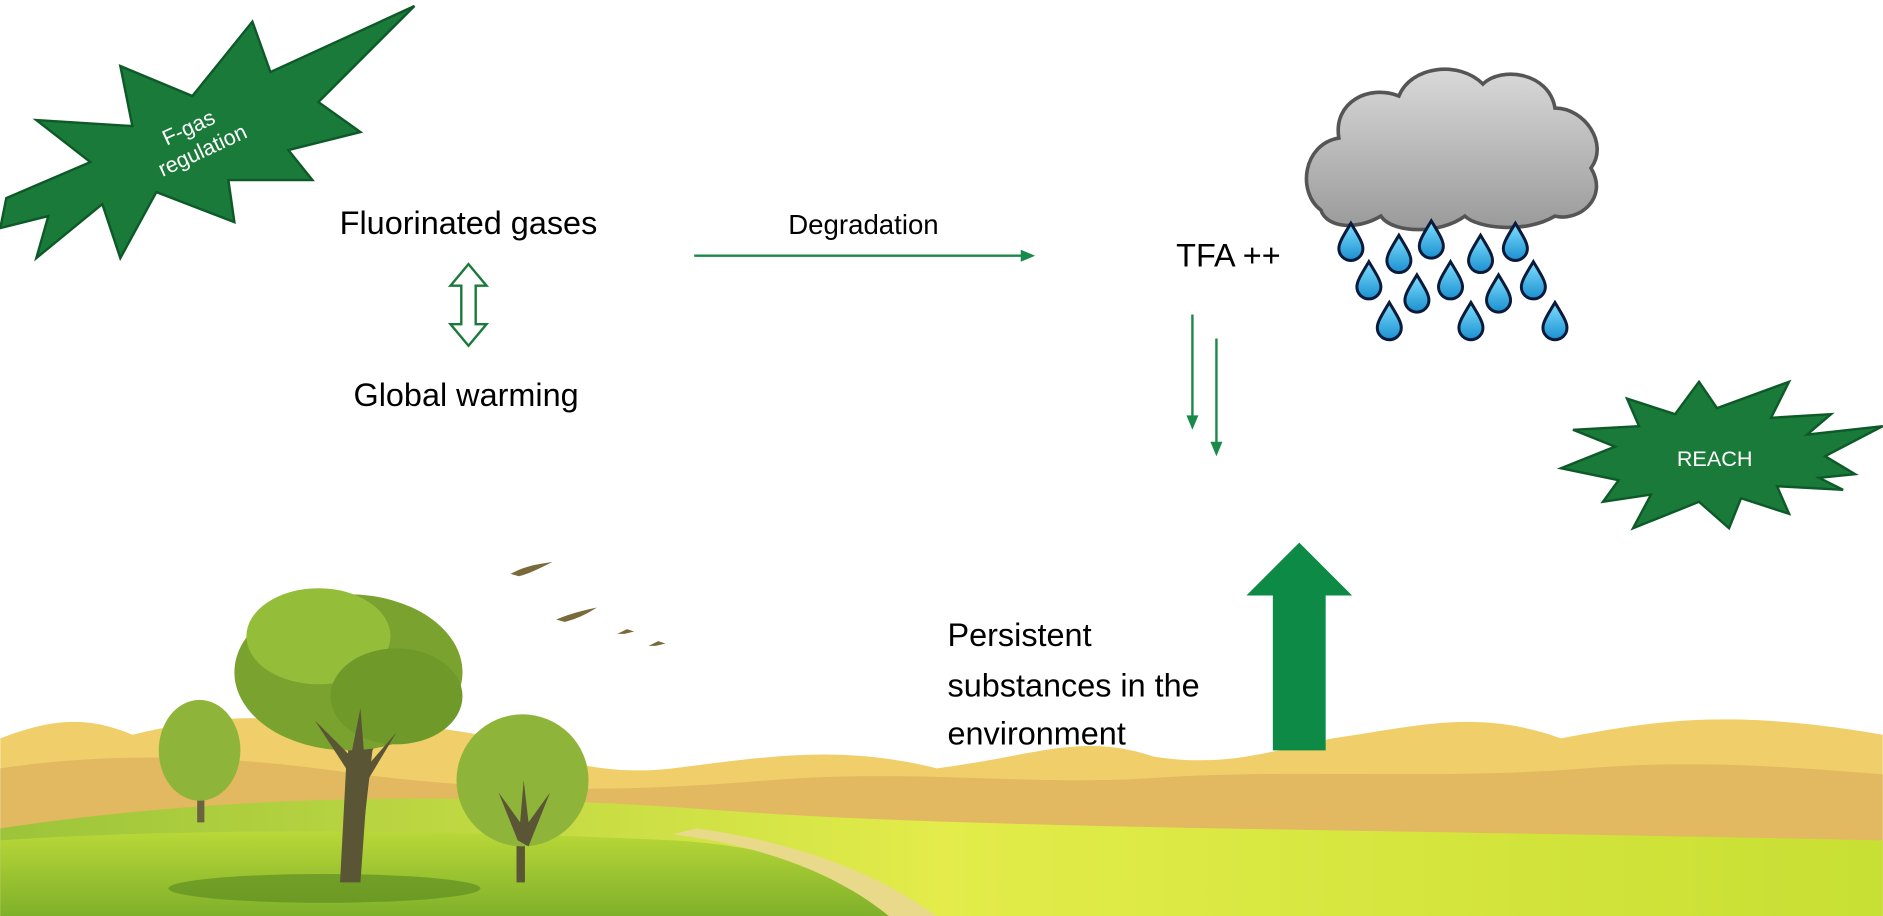 This screenshot has width=1883, height=916. Describe the element at coordinates (469, 223) in the screenshot. I see `fluorinated-gases-label: Fluorinated gases` at that location.